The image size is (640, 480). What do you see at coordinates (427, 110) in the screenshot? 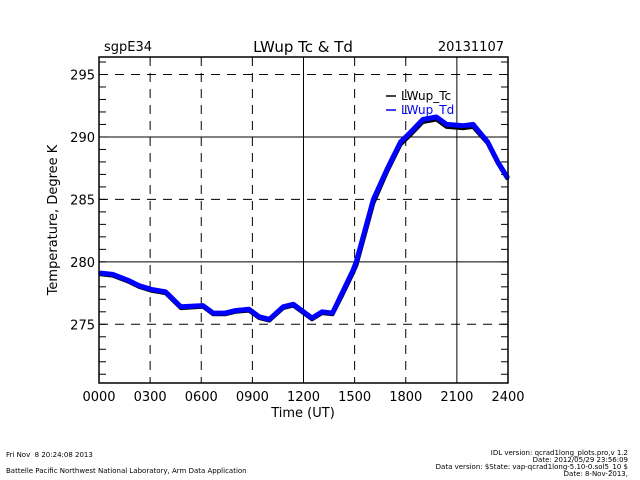
I see `legend-label-td: LWup_Td` at bounding box center [427, 110].